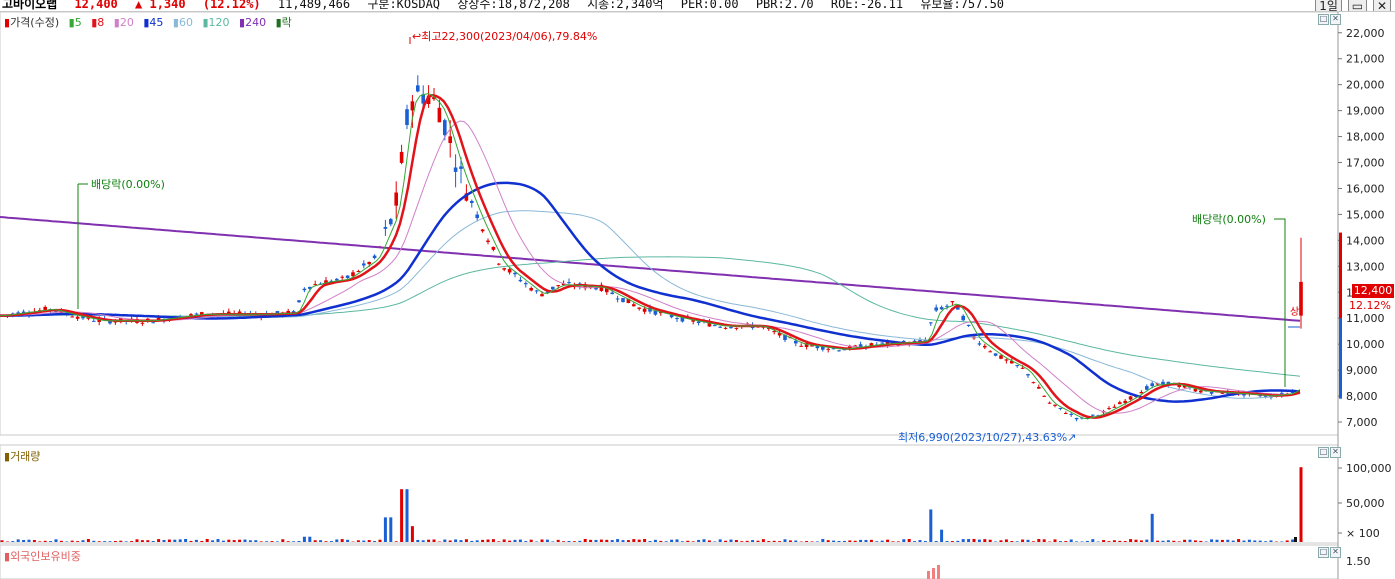  Describe the element at coordinates (283, 22) in the screenshot. I see `legend-ex: ▮락` at that location.